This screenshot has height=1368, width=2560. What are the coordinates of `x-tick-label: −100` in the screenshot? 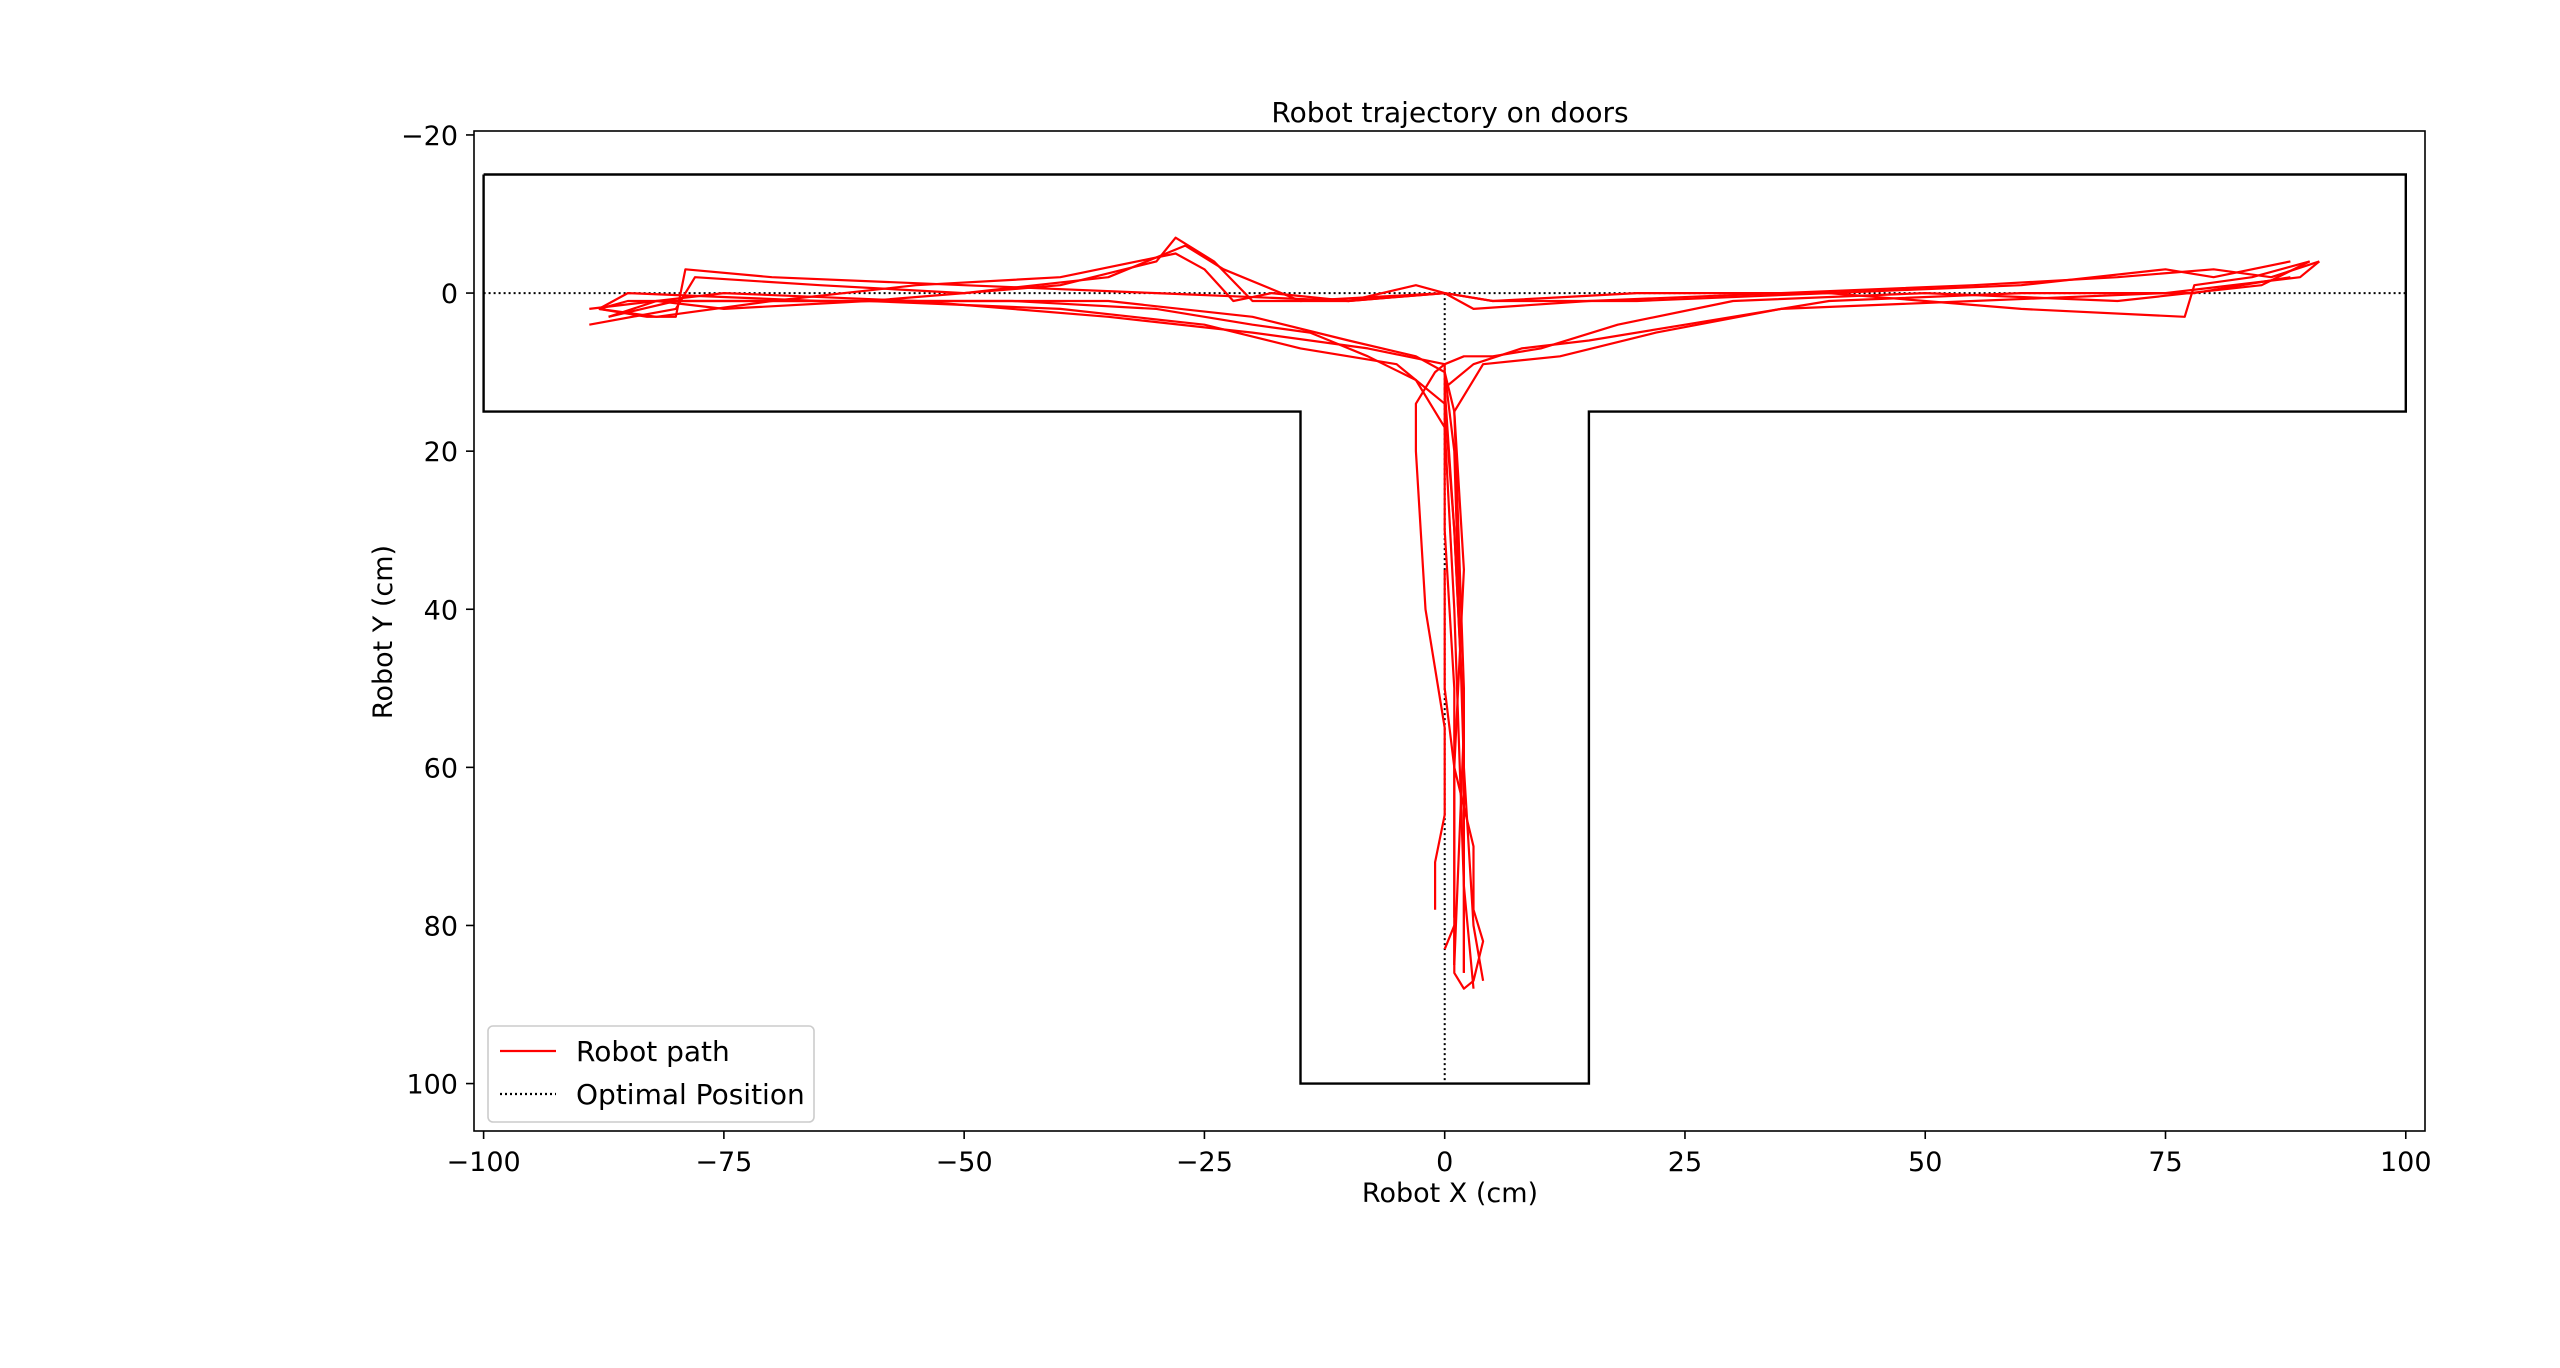 It's located at (484, 1162).